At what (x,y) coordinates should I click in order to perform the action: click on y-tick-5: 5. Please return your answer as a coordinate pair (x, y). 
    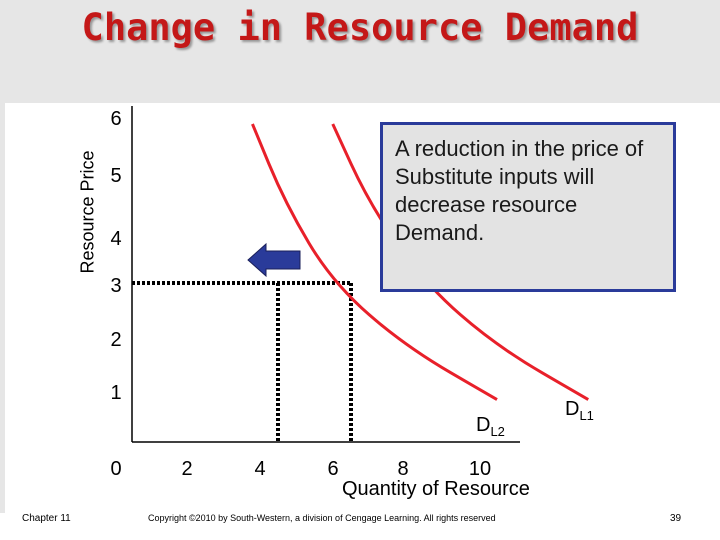
    Looking at the image, I should click on (116, 176).